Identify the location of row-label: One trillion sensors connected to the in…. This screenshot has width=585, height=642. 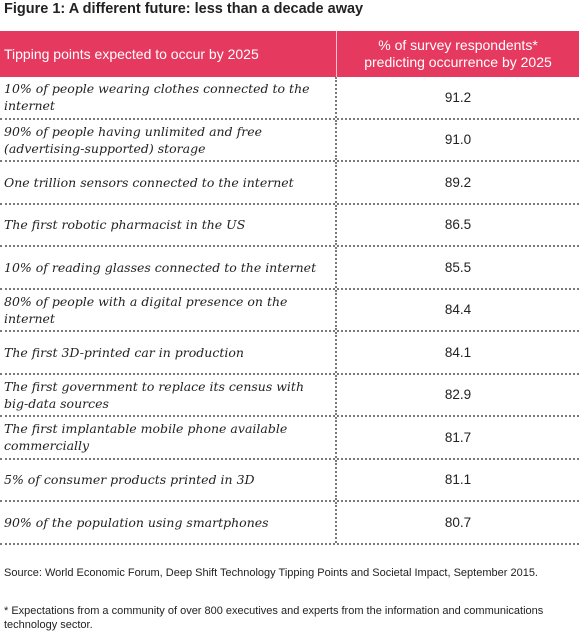
(168, 182).